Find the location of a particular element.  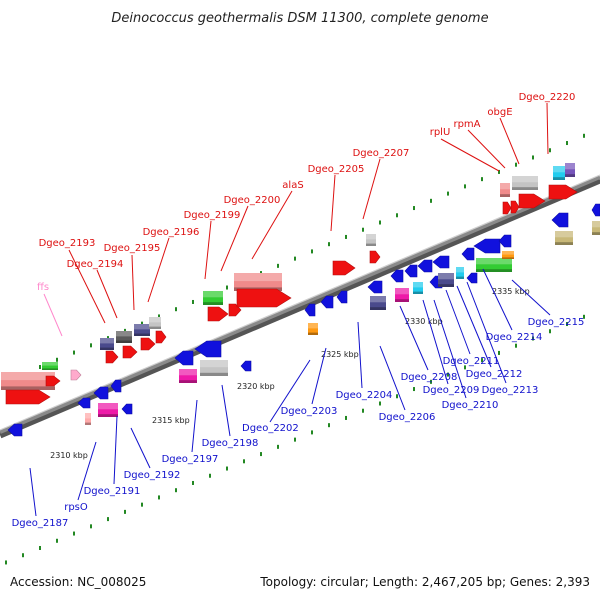

gene-label: Dgeo_2192 is located at coordinates (152, 475).